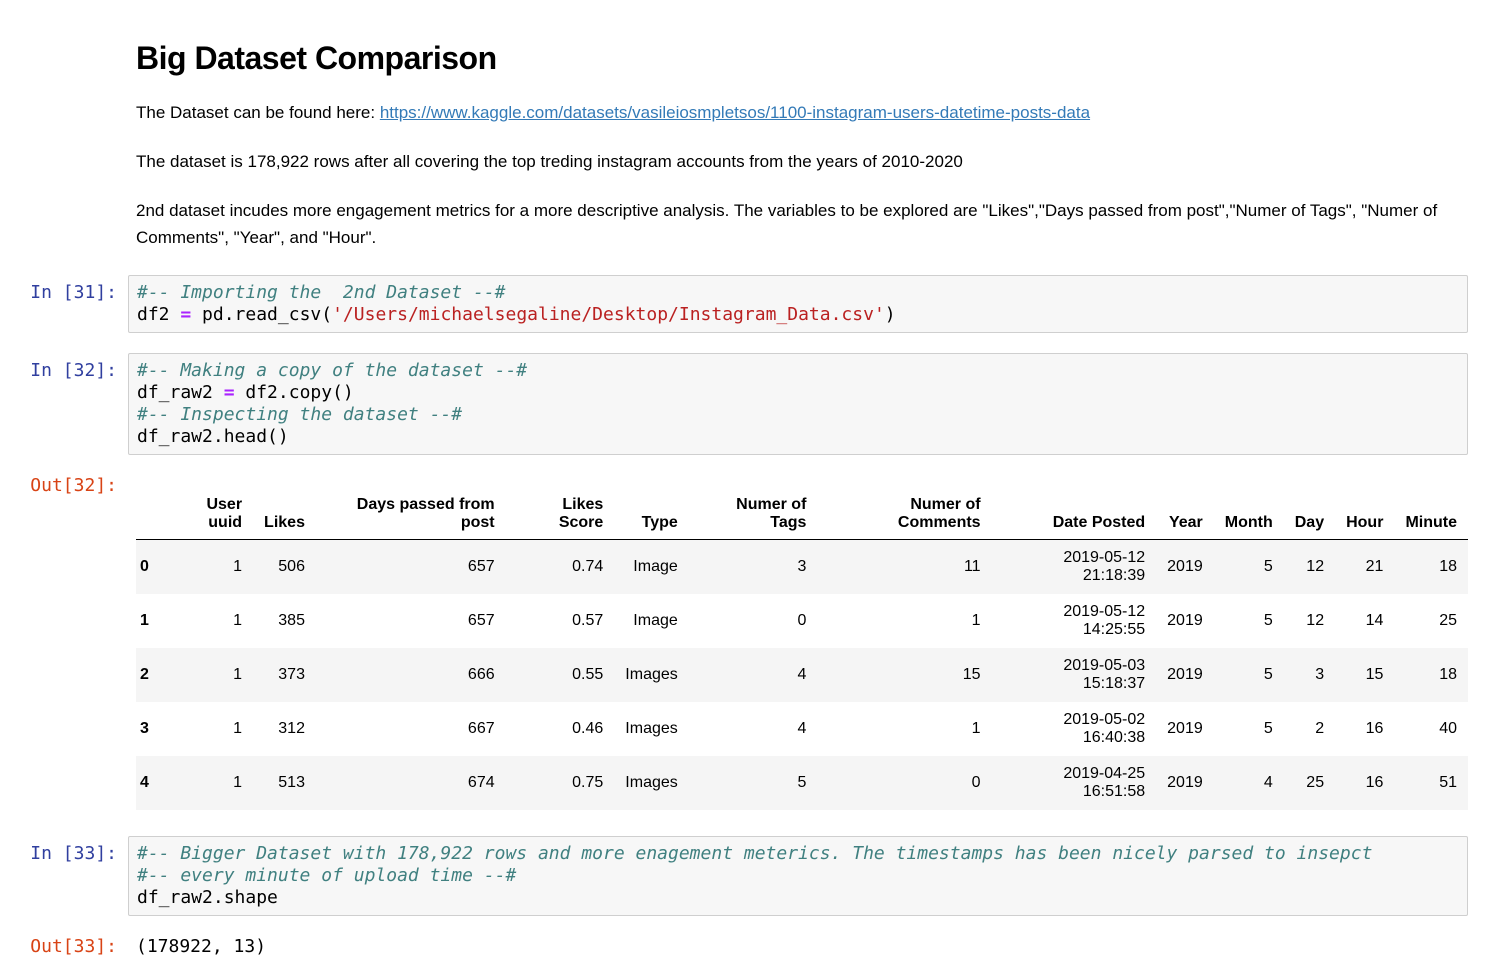 This screenshot has height=958, width=1488. I want to click on row-index-cell: 2, so click(144, 674).